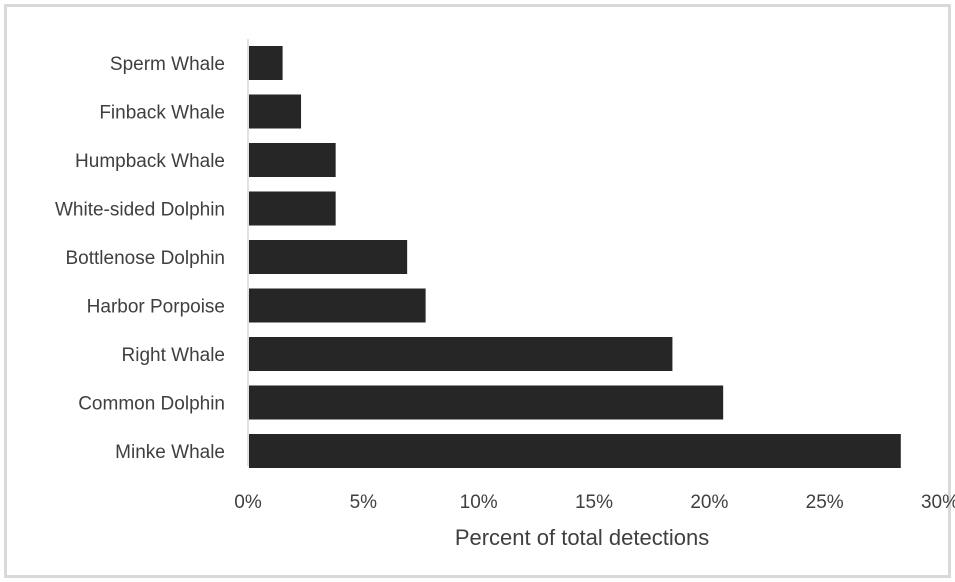  What do you see at coordinates (174, 355) in the screenshot?
I see `category-label: Right Whale` at bounding box center [174, 355].